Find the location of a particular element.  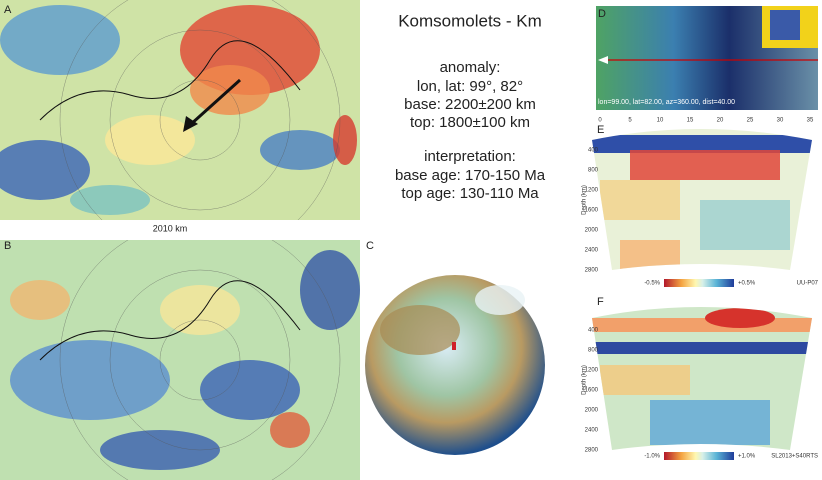

section-e is located at coordinates (702, 199).